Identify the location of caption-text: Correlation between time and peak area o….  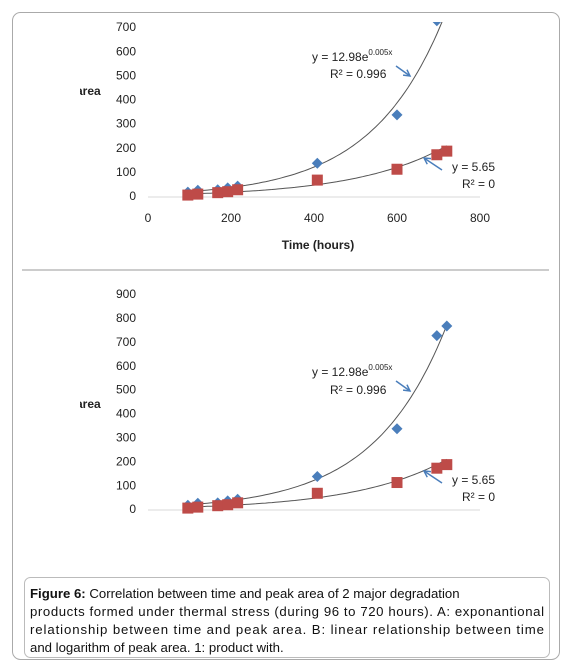
(274, 593).